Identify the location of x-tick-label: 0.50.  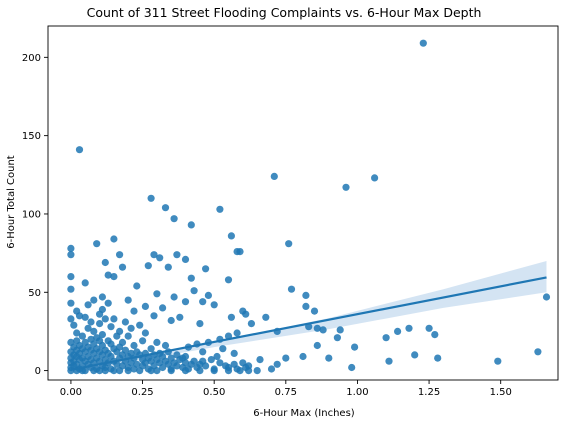
(214, 392).